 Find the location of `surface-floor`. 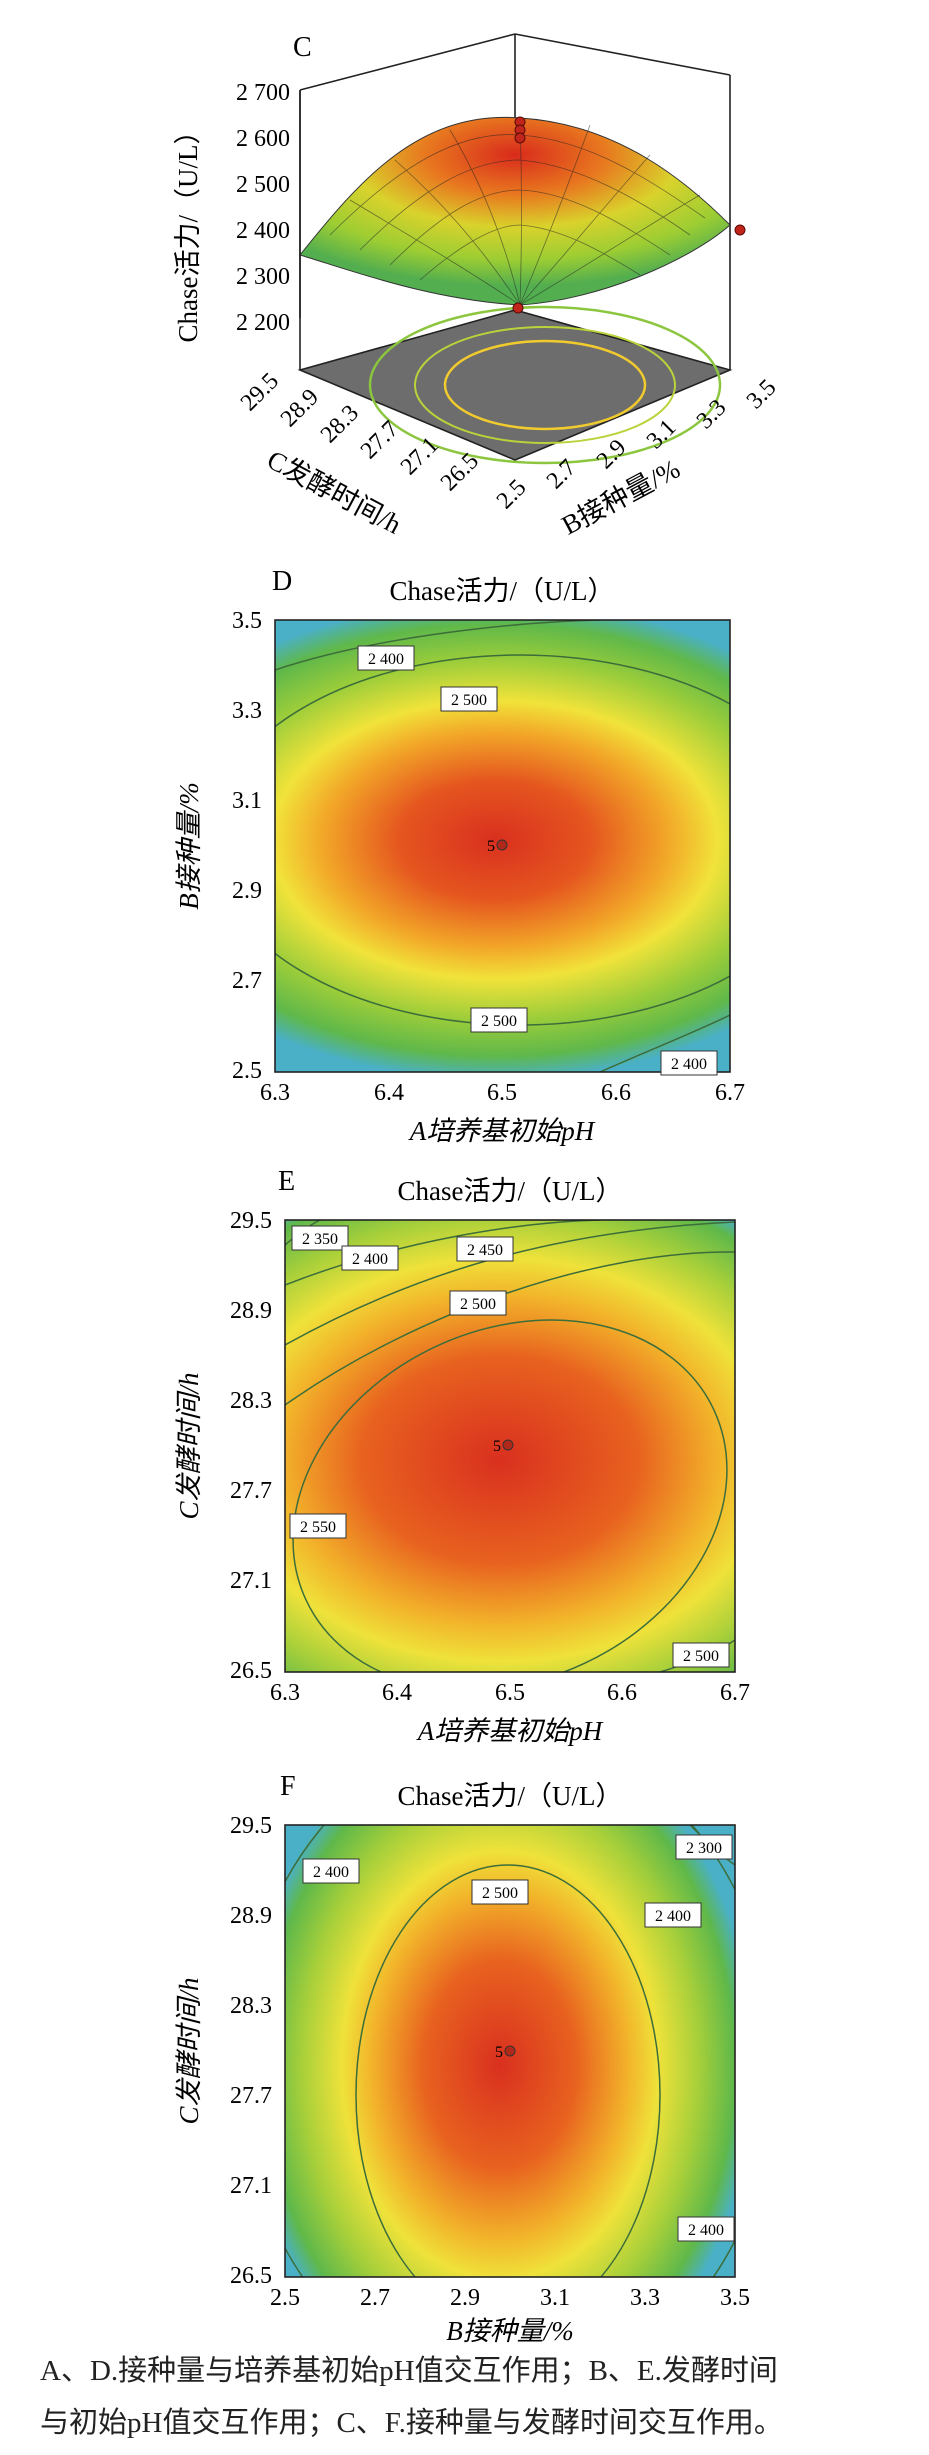

surface-floor is located at coordinates (515, 385).